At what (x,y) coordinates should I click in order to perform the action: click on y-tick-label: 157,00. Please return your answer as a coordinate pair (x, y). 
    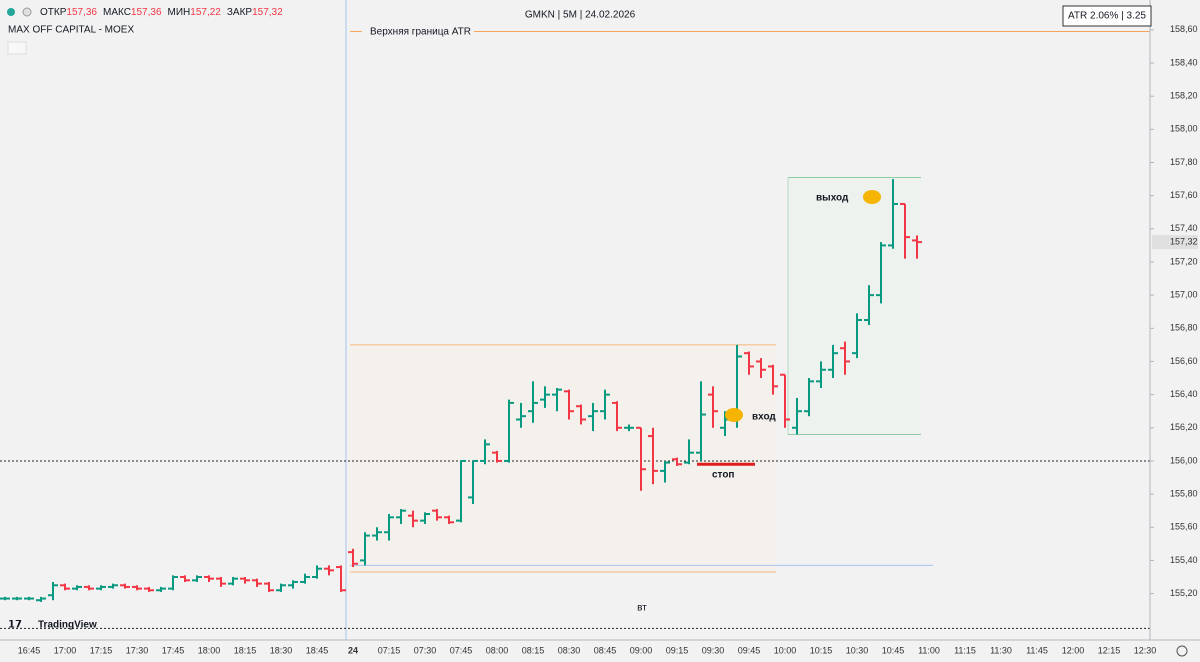
    Looking at the image, I should click on (1184, 295).